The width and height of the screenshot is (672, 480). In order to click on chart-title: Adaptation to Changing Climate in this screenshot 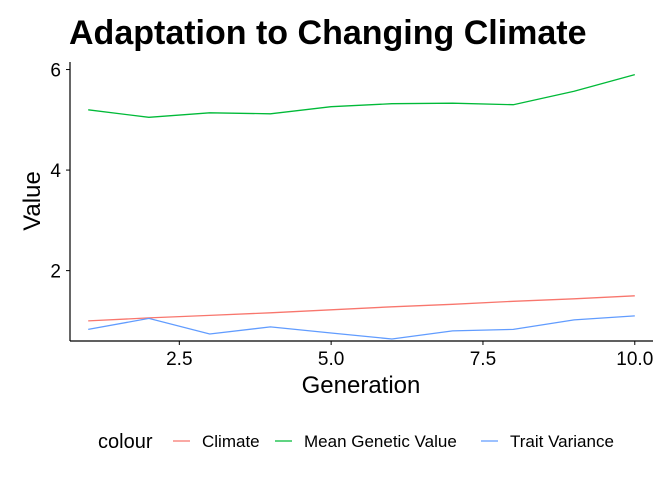, I will do `click(328, 33)`.